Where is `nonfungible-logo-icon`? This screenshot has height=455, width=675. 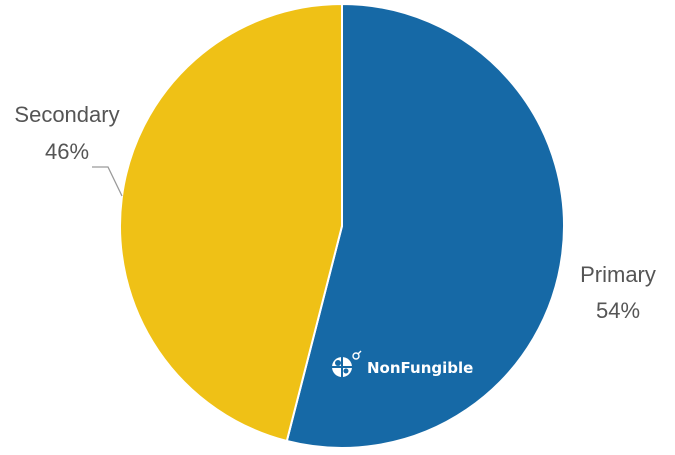
nonfungible-logo-icon is located at coordinates (347, 363).